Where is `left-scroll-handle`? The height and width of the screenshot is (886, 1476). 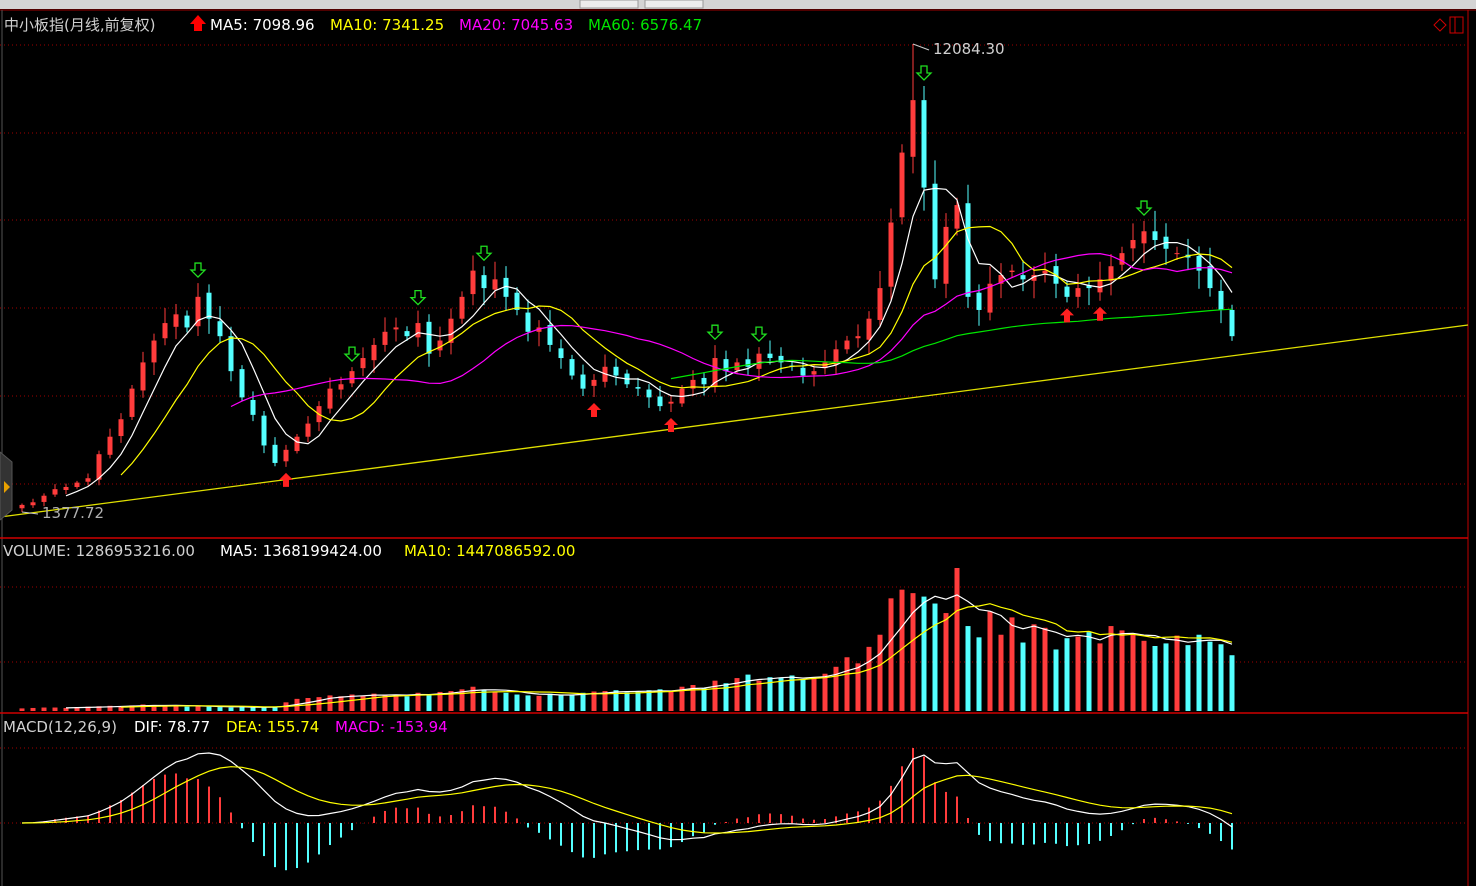 left-scroll-handle is located at coordinates (6, 486).